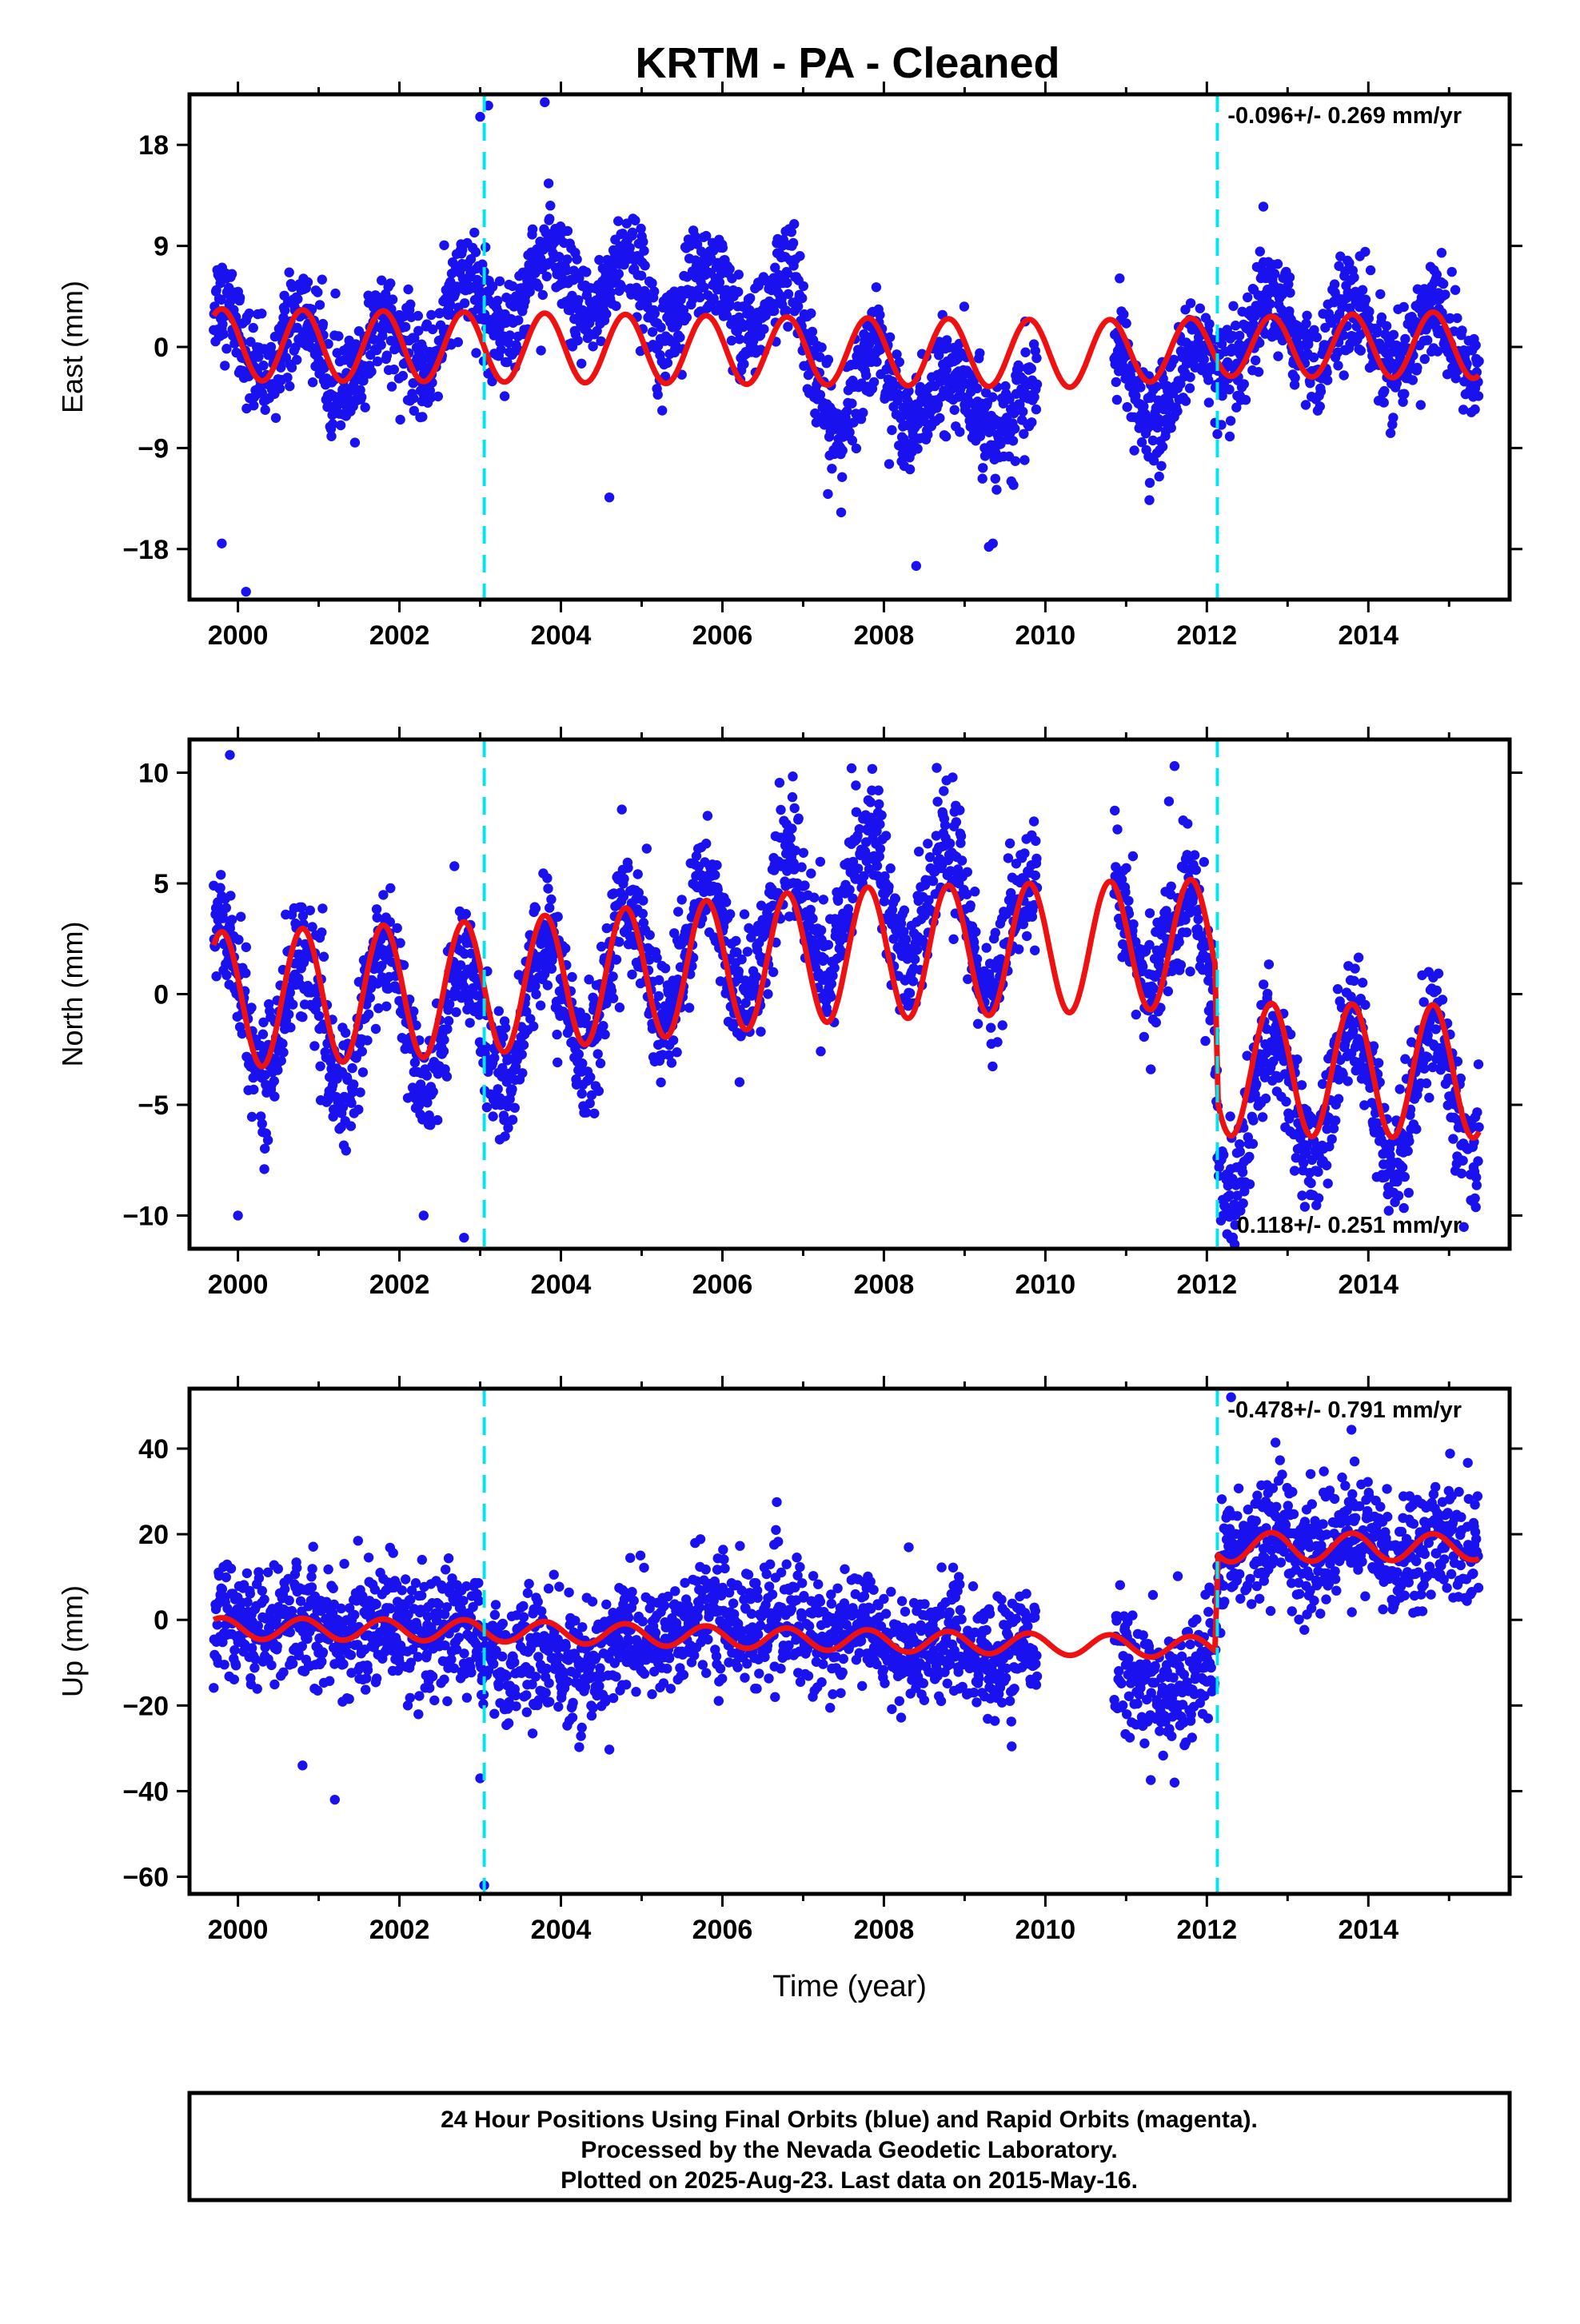 The image size is (1580, 2324). I want to click on x-tick-label: 2012, so click(1207, 635).